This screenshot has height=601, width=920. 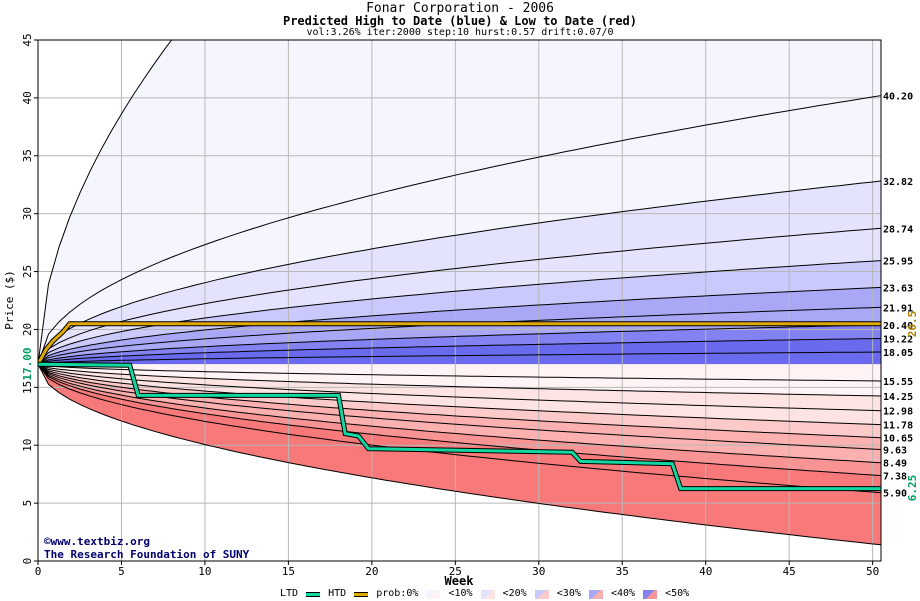 What do you see at coordinates (595, 594) in the screenshot?
I see `legend-band-30-swatch` at bounding box center [595, 594].